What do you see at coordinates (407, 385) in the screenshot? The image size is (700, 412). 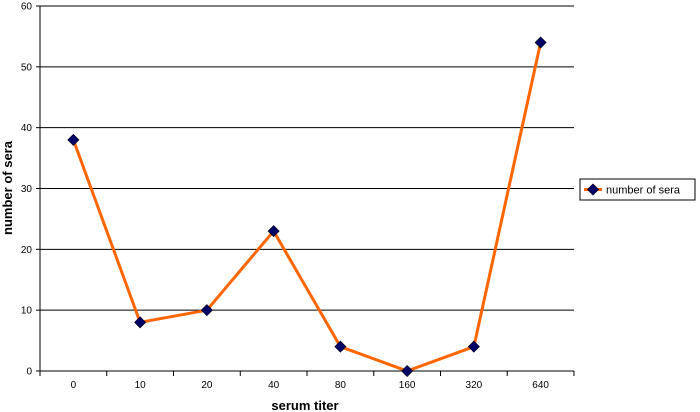 I see `x-tick-label: 160` at bounding box center [407, 385].